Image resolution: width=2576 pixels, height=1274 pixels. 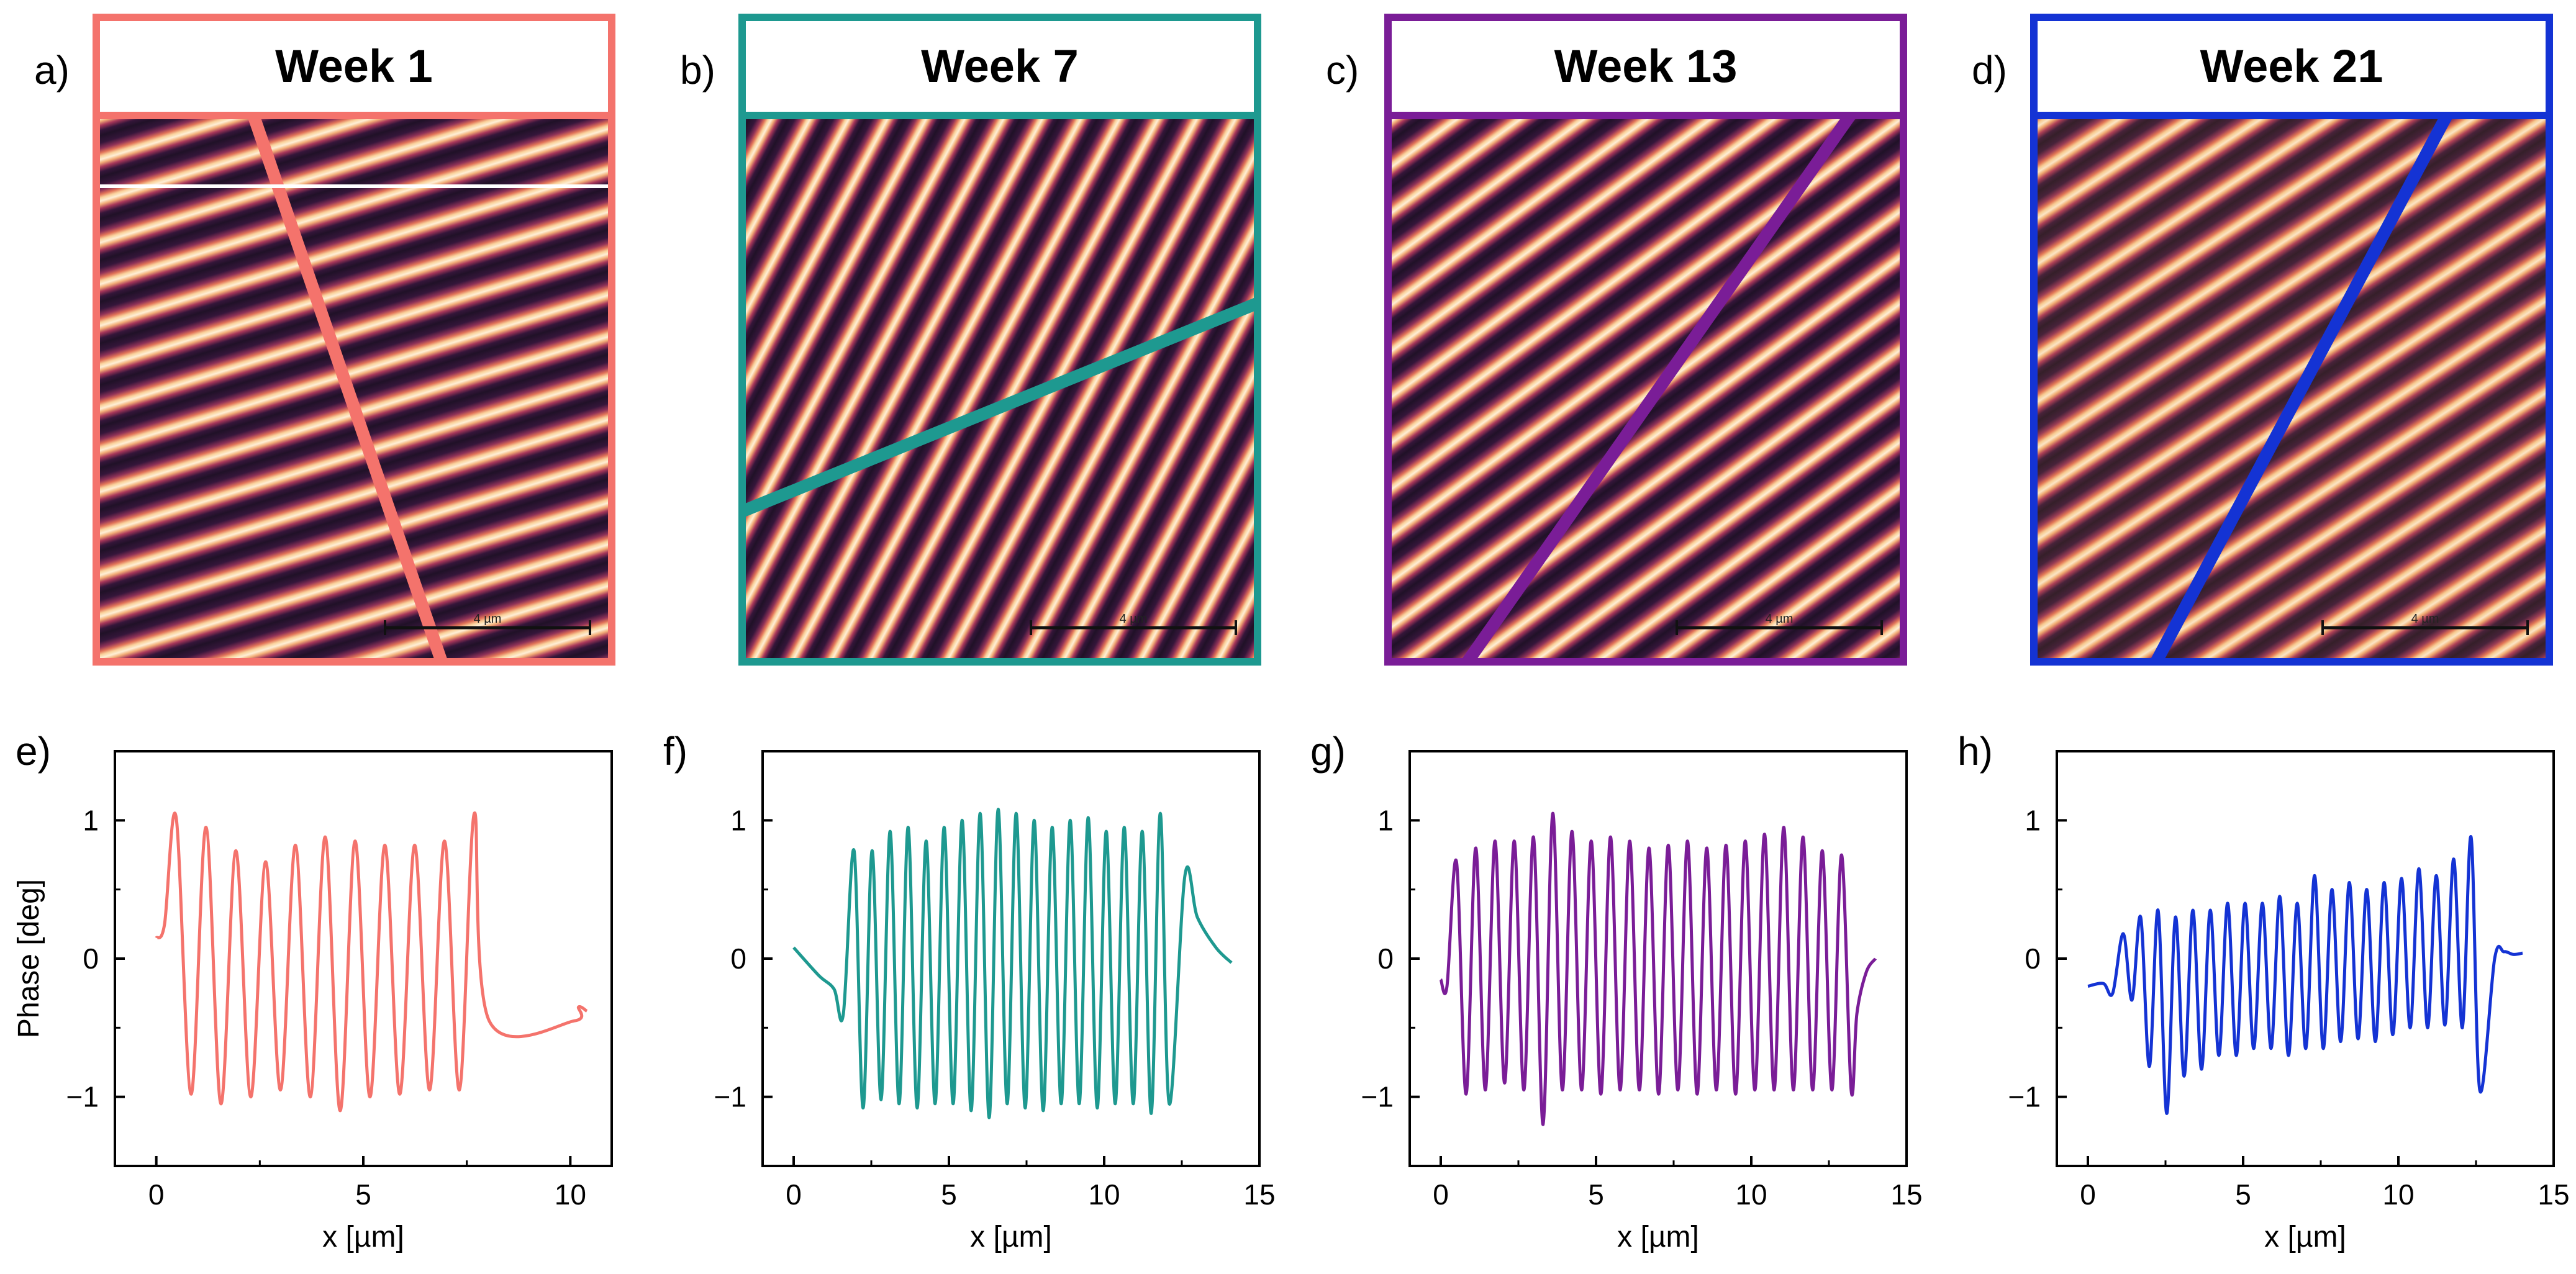 I want to click on week-title: Week 13, so click(x=1646, y=66).